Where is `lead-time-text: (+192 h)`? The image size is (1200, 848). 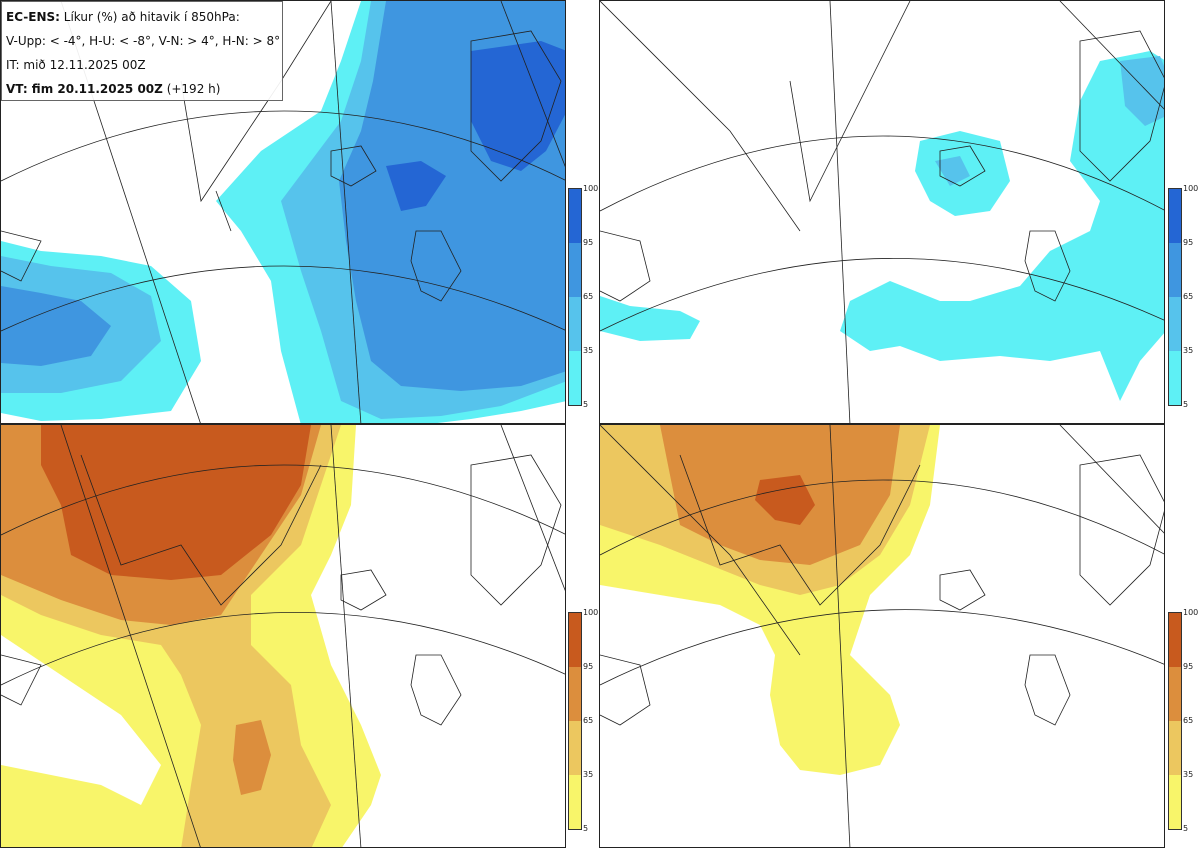
lead-time-text: (+192 h) is located at coordinates (191, 89).